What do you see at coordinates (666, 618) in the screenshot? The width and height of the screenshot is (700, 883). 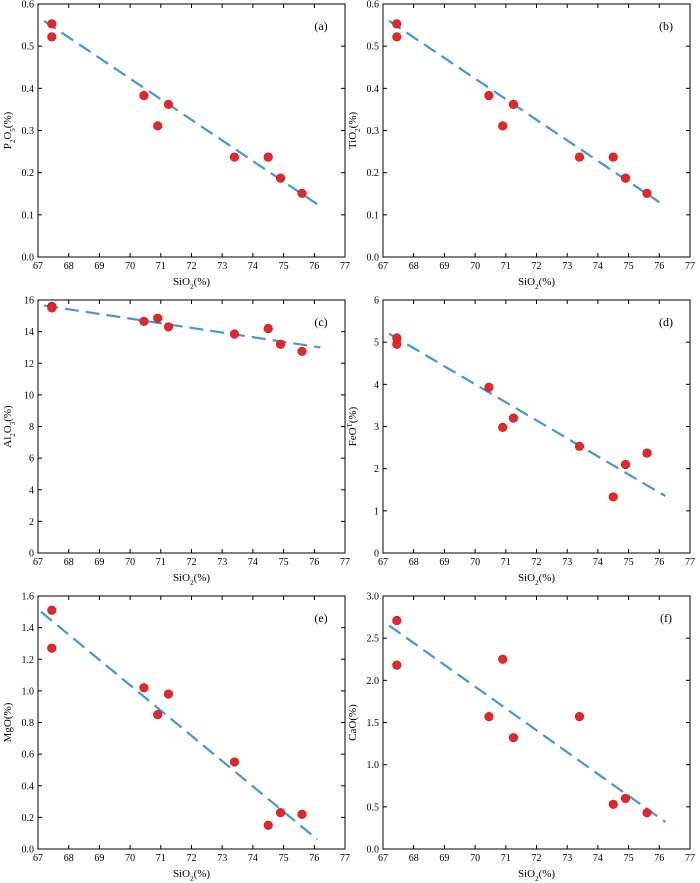 I see `panel-tag: (f)` at bounding box center [666, 618].